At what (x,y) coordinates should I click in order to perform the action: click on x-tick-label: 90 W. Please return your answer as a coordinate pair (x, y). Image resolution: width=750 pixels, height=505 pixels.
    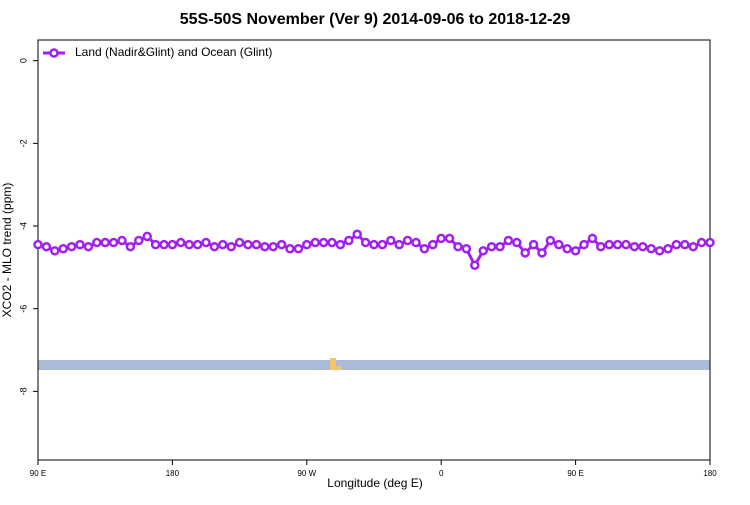
    Looking at the image, I should click on (306, 473).